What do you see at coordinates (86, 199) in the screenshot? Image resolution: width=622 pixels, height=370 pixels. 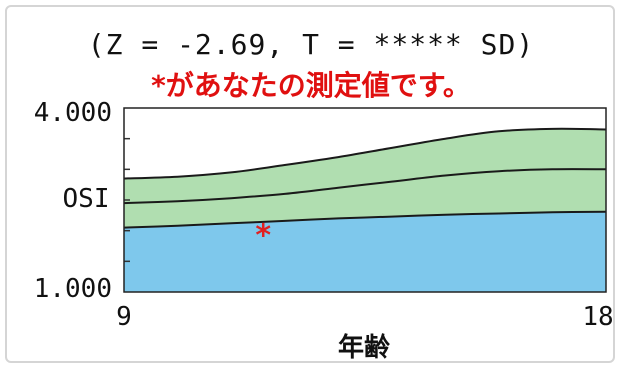 I see `y-axis-title: OSI` at bounding box center [86, 199].